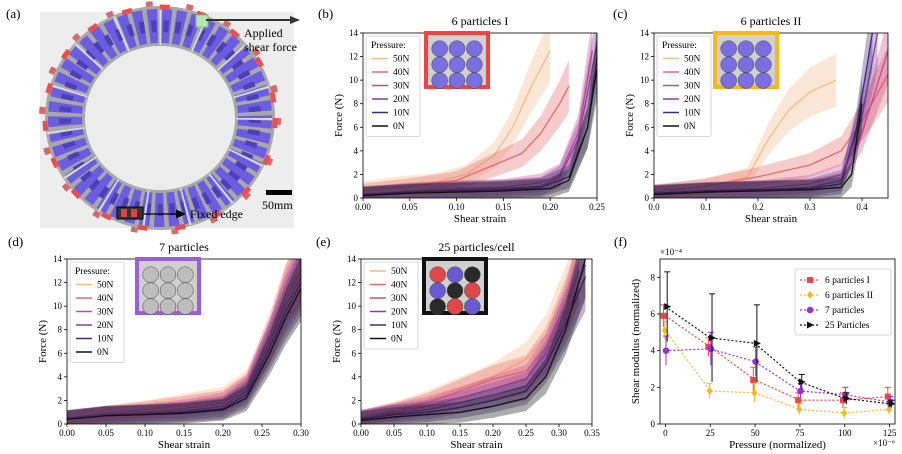 This screenshot has height=454, width=902. What do you see at coordinates (354, 377) in the screenshot?
I see `y-tick-label-e-2: 4` at bounding box center [354, 377].